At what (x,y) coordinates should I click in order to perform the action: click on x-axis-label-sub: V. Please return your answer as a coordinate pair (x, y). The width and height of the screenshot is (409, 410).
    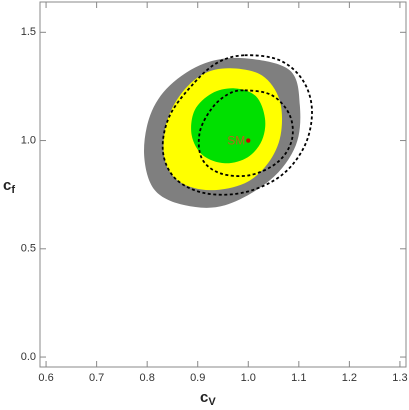
    Looking at the image, I should click on (212, 402).